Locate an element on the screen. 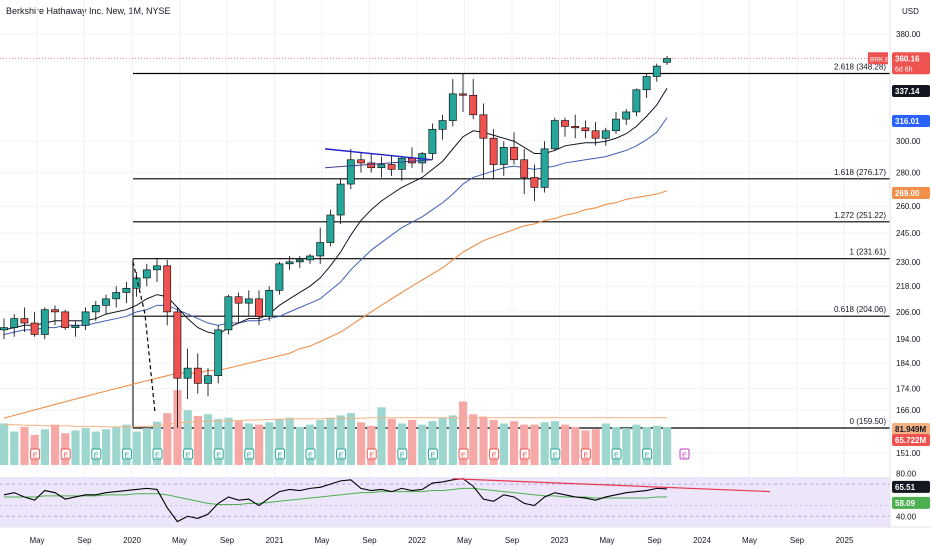 This screenshot has height=550, width=932. fib-label: 1.618 (276.17) is located at coordinates (860, 172).